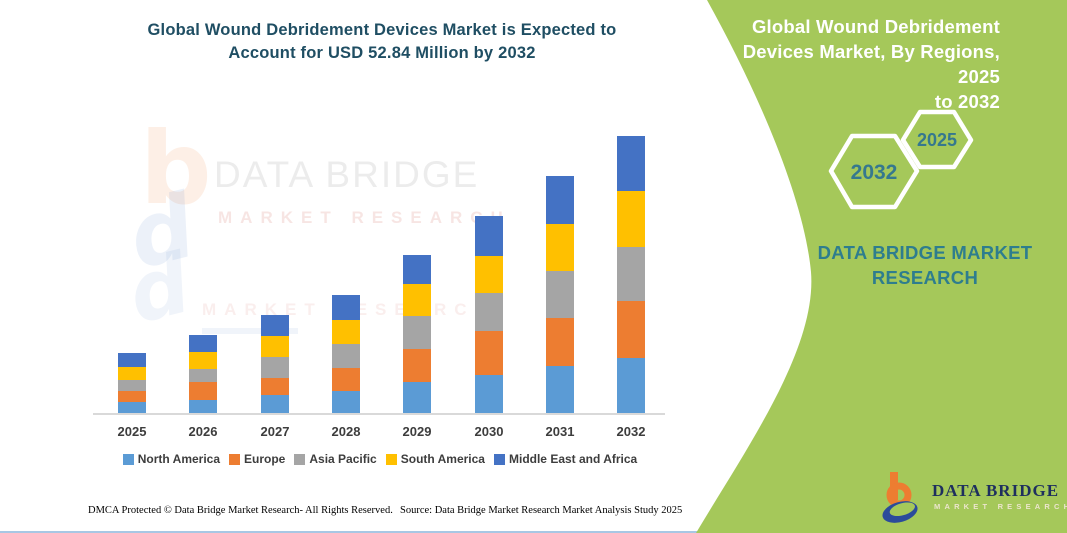 The height and width of the screenshot is (533, 1067). What do you see at coordinates (203, 406) in the screenshot?
I see `bar-segment-2026-north-america` at bounding box center [203, 406].